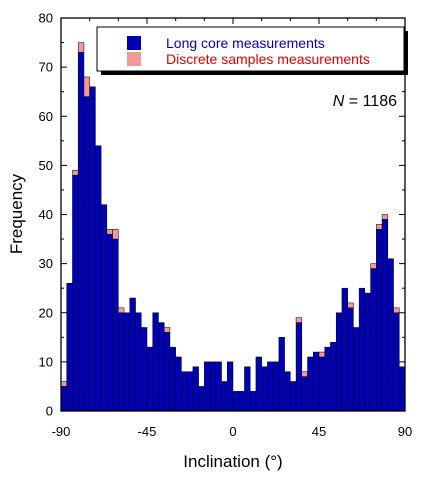  What do you see at coordinates (46, 263) in the screenshot?
I see `y-tick-label: 30` at bounding box center [46, 263].